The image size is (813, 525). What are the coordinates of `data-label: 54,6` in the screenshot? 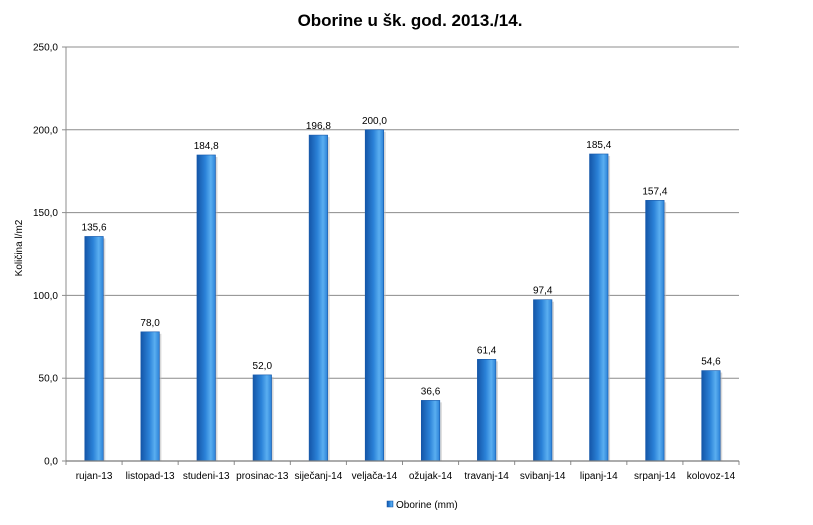 It's located at (711, 362).